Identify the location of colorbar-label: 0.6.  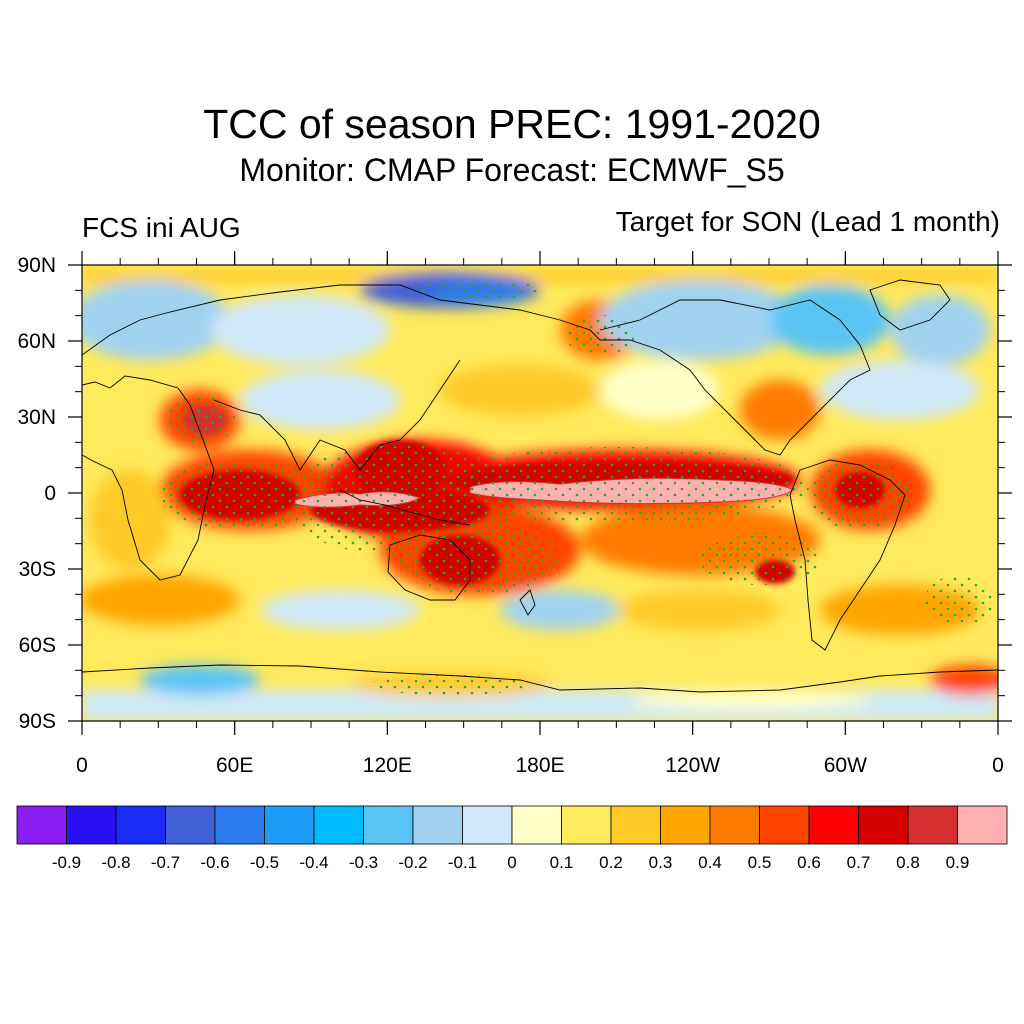
(809, 862).